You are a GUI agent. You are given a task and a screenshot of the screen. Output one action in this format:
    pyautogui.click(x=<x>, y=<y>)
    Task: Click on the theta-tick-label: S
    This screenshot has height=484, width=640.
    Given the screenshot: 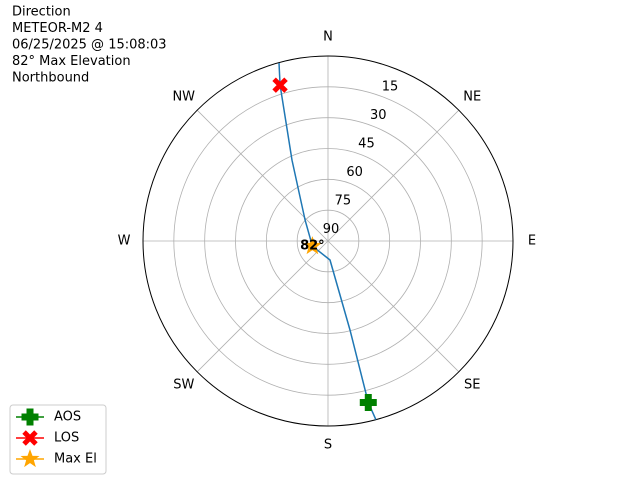 What is the action you would take?
    pyautogui.click(x=328, y=445)
    